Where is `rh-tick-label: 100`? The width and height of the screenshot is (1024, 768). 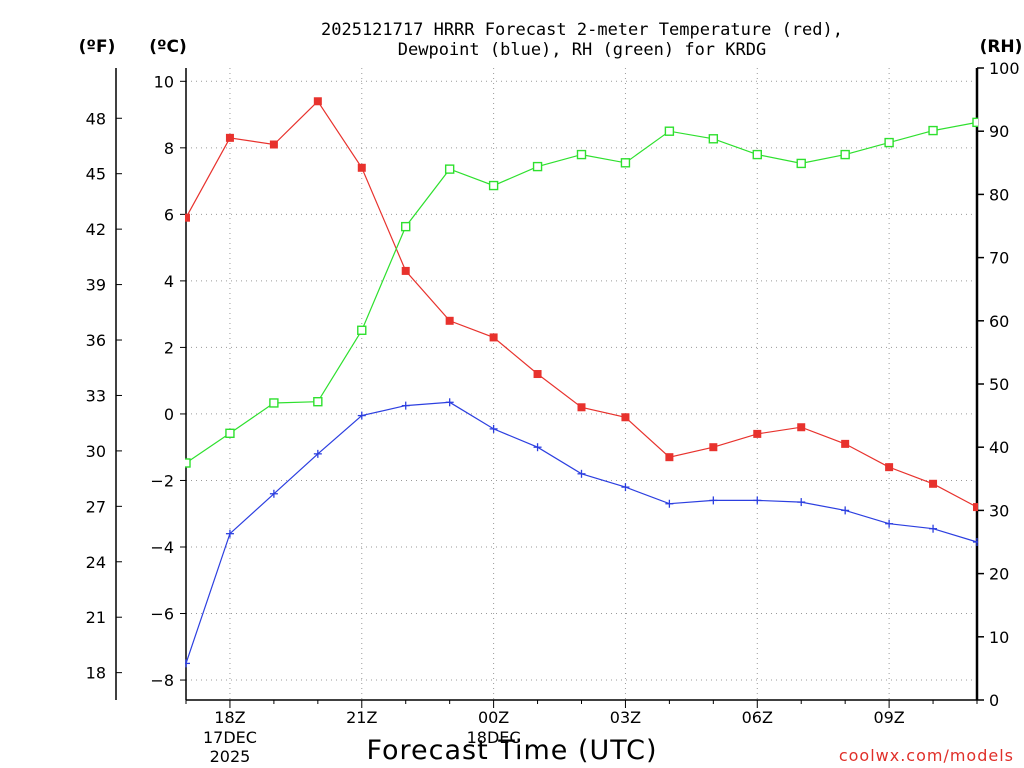
rh-tick-label: 100 is located at coordinates (1004, 68).